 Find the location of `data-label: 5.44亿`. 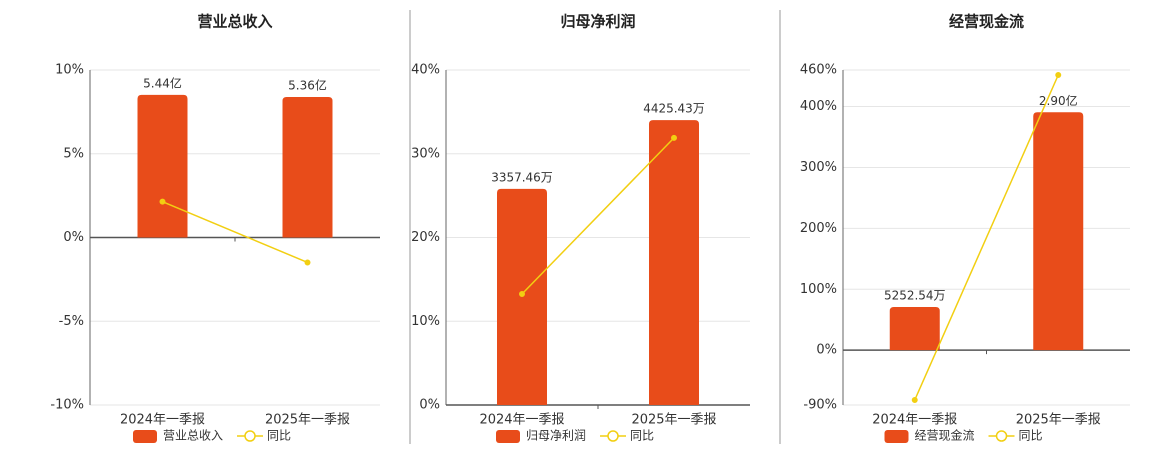

data-label: 5.44亿 is located at coordinates (162, 82).